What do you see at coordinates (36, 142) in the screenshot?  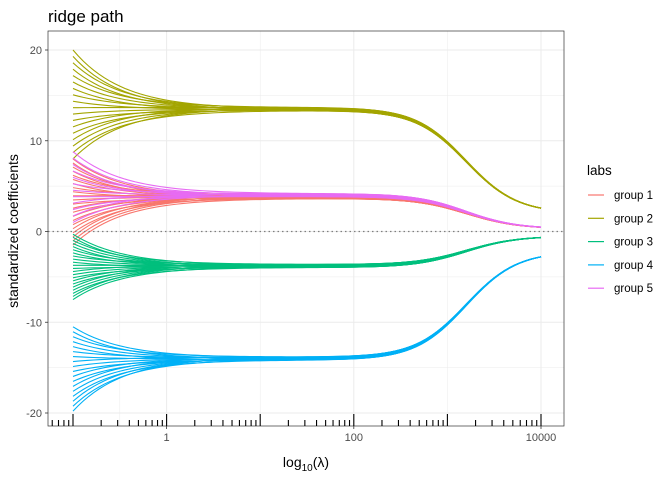 I see `y-tick-label: 10` at bounding box center [36, 142].